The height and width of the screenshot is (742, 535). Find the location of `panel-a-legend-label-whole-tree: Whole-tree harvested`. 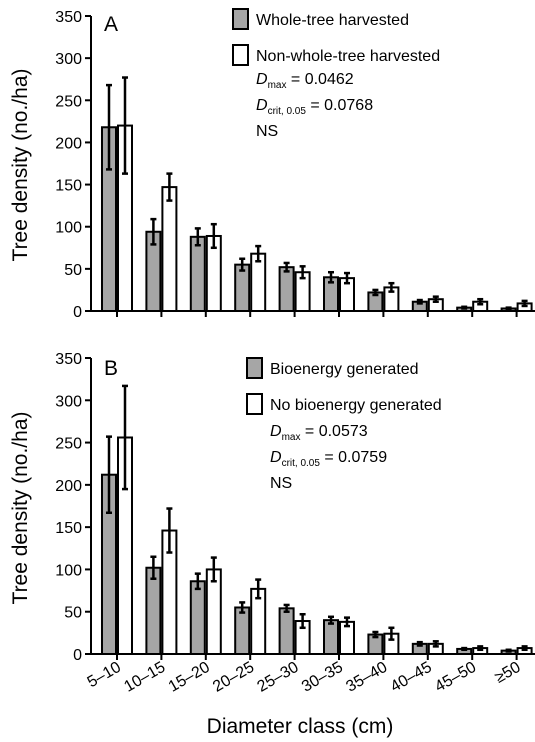

panel-a-legend-label-whole-tree: Whole-tree harvested is located at coordinates (332, 20).